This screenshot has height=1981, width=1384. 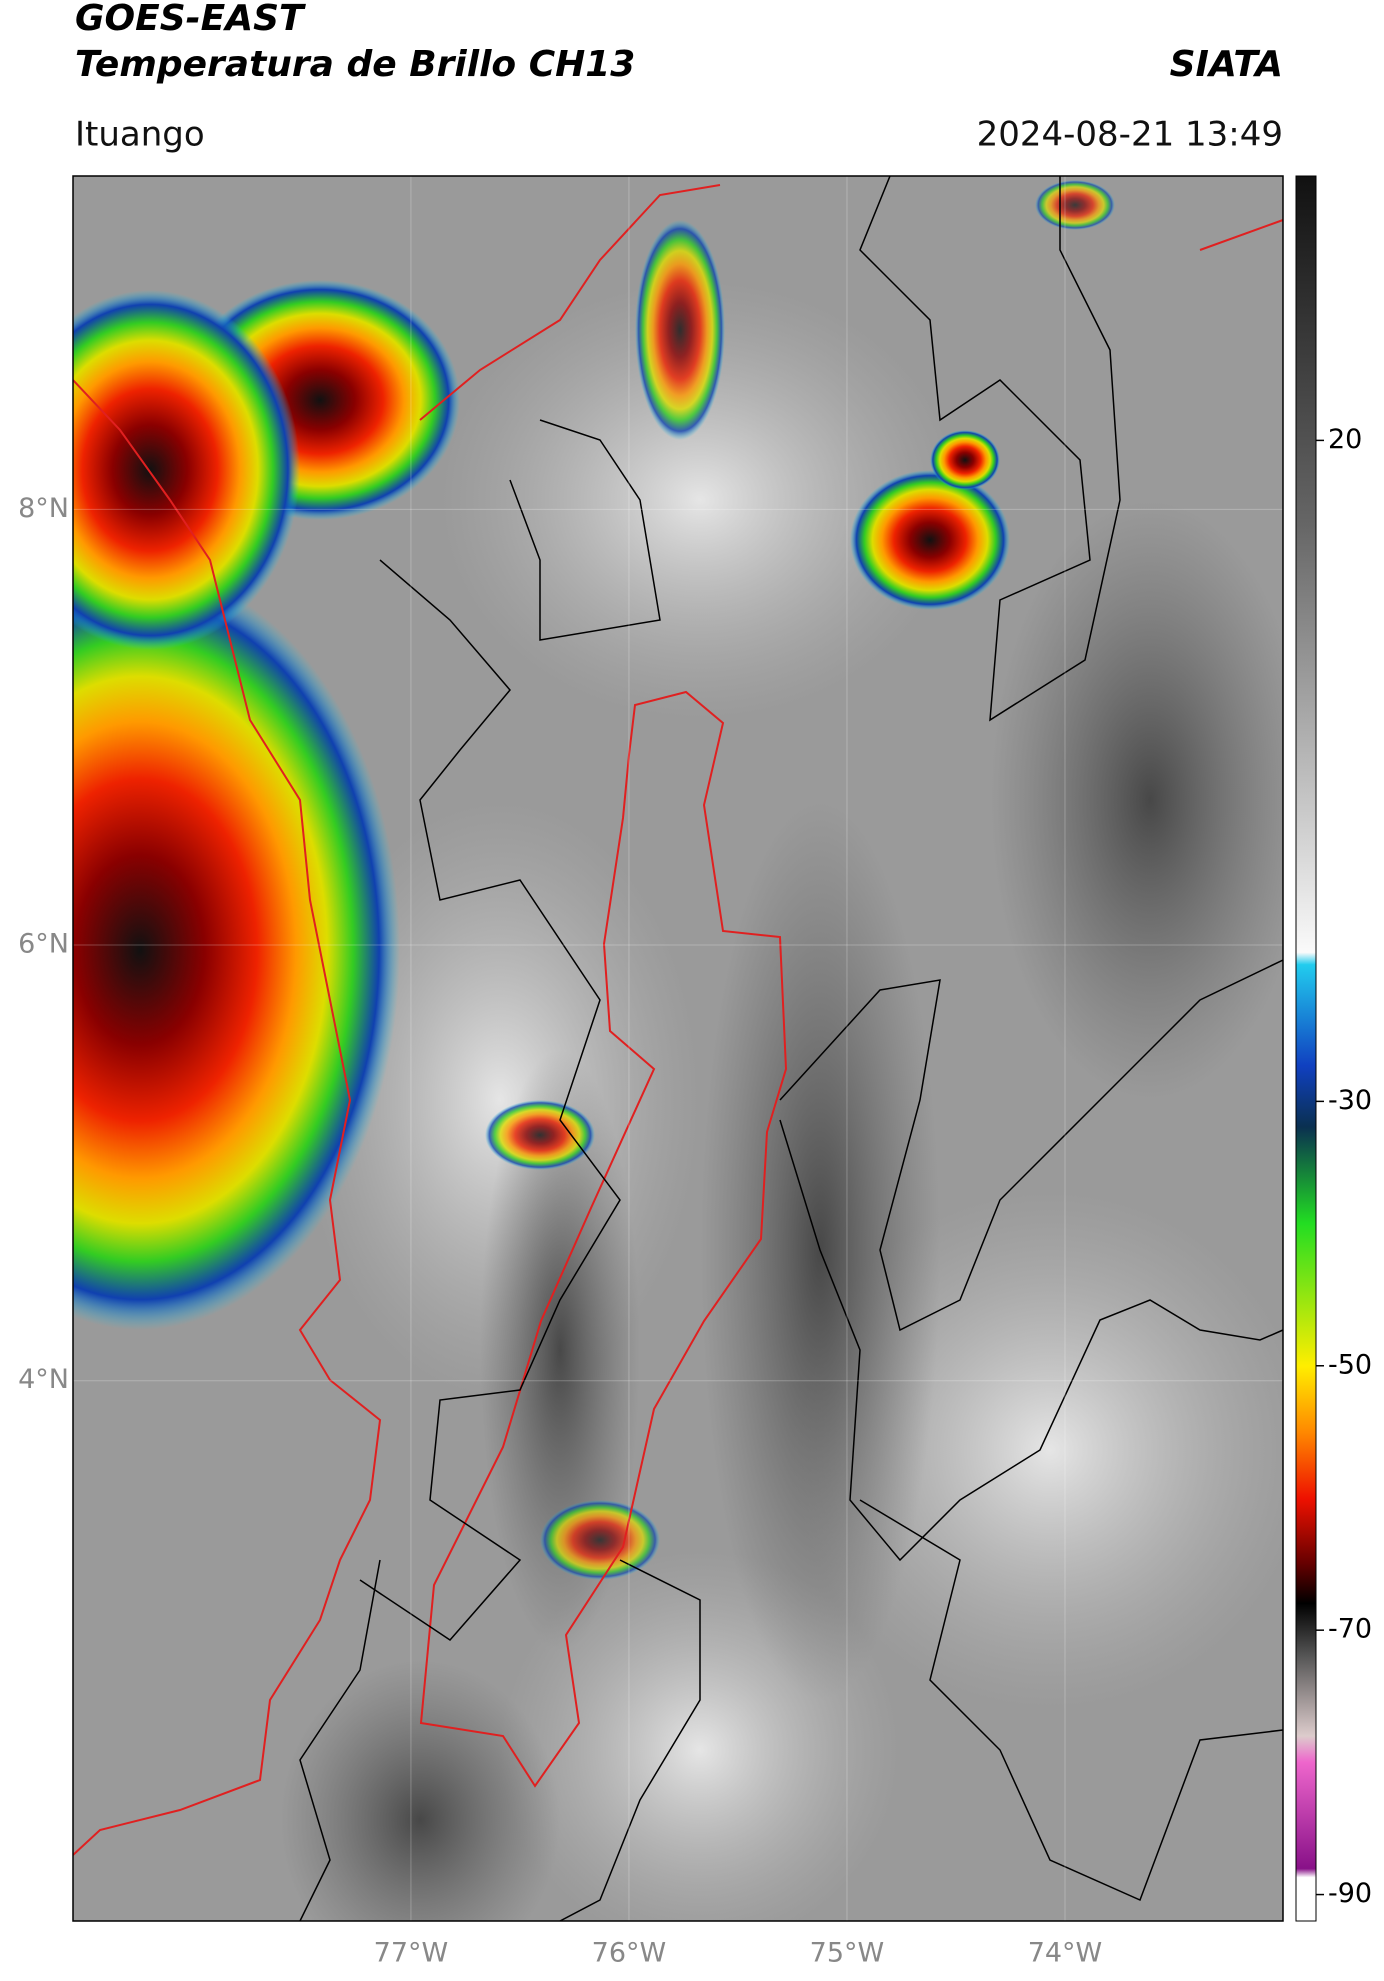 I want to click on lon-tick-label: 76°W, so click(x=629, y=1953).